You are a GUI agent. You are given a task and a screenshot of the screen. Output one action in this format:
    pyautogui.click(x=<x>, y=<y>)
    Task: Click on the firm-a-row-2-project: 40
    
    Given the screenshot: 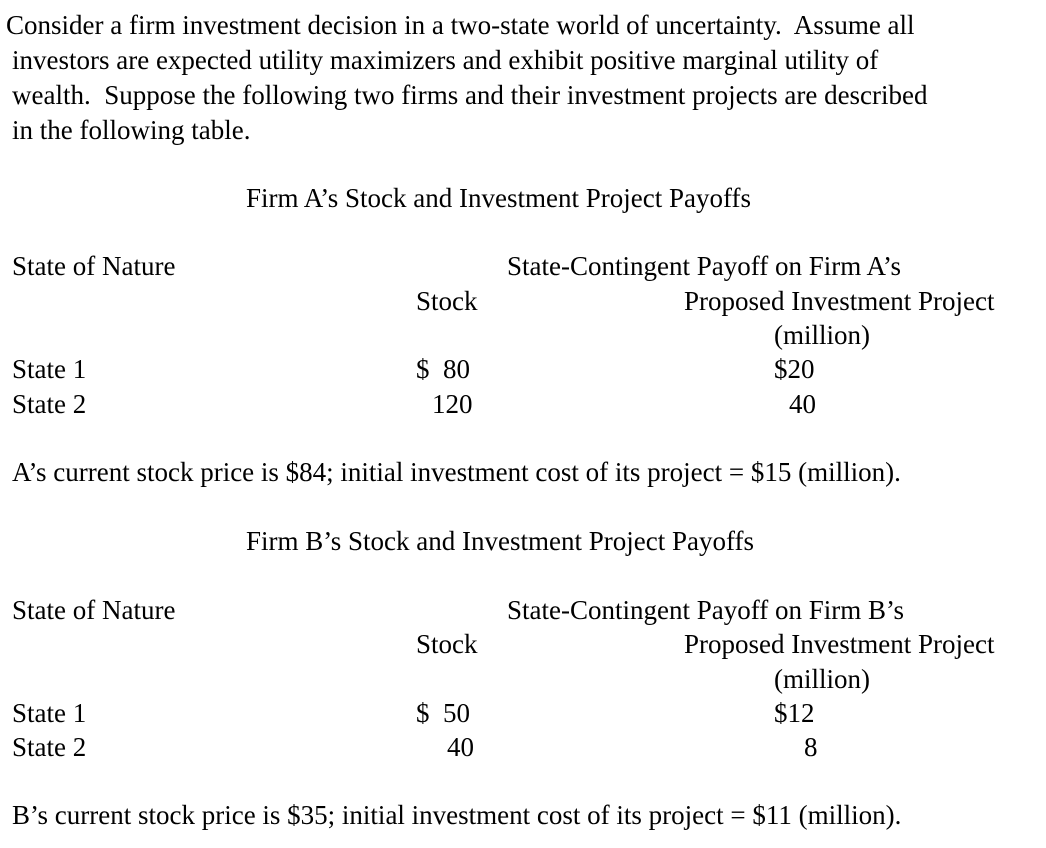 What is the action you would take?
    pyautogui.click(x=802, y=404)
    